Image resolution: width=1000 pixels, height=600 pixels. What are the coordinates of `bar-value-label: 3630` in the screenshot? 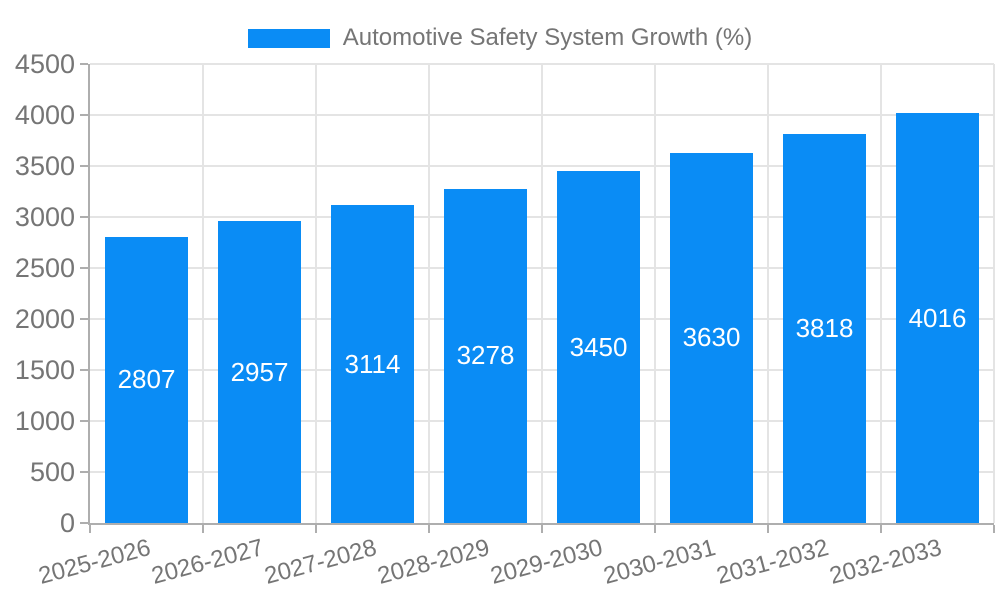 It's located at (711, 337).